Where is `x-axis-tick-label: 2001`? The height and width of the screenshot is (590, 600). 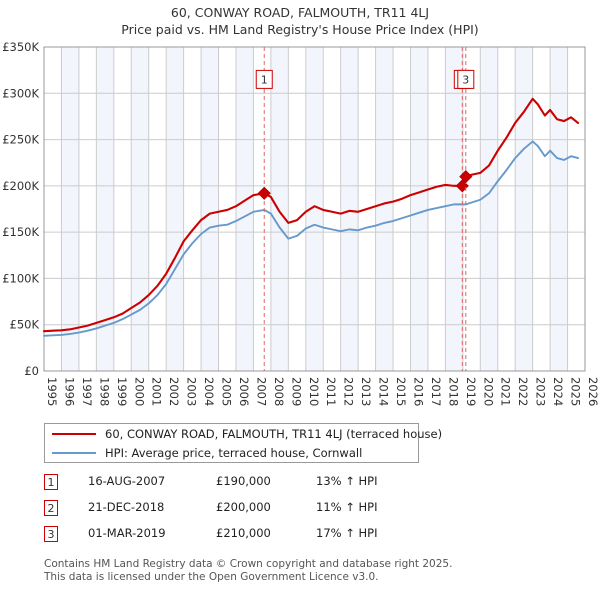 x-axis-tick-label: 2001 is located at coordinates (157, 391).